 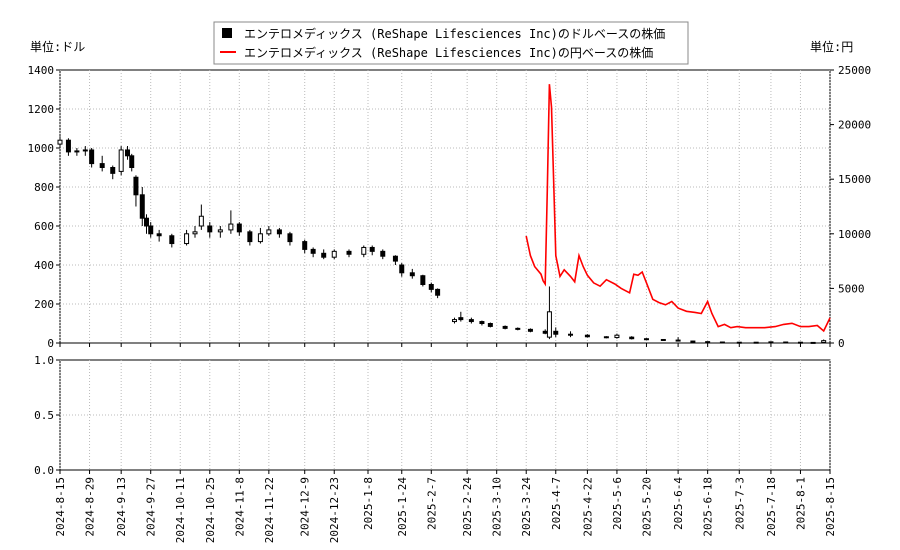 What do you see at coordinates (44, 415) in the screenshot?
I see `lower-tick-label: 0.5` at bounding box center [44, 415].